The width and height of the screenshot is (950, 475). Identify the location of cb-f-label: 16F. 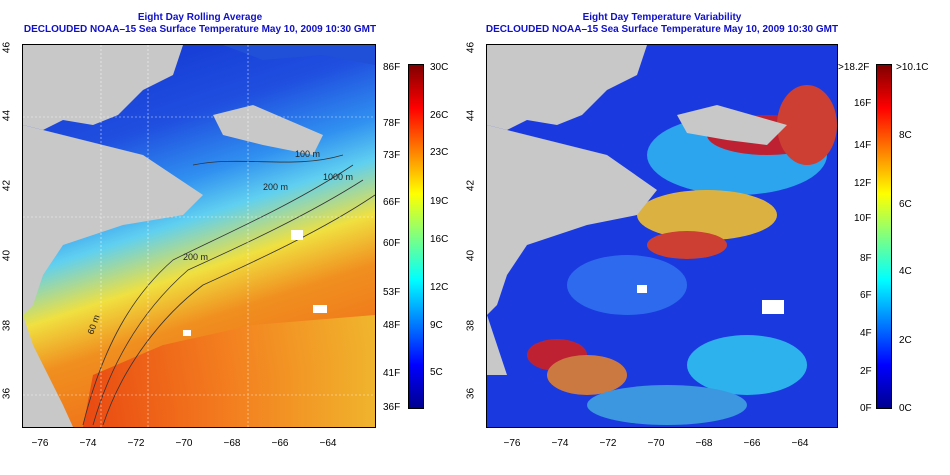
(863, 103).